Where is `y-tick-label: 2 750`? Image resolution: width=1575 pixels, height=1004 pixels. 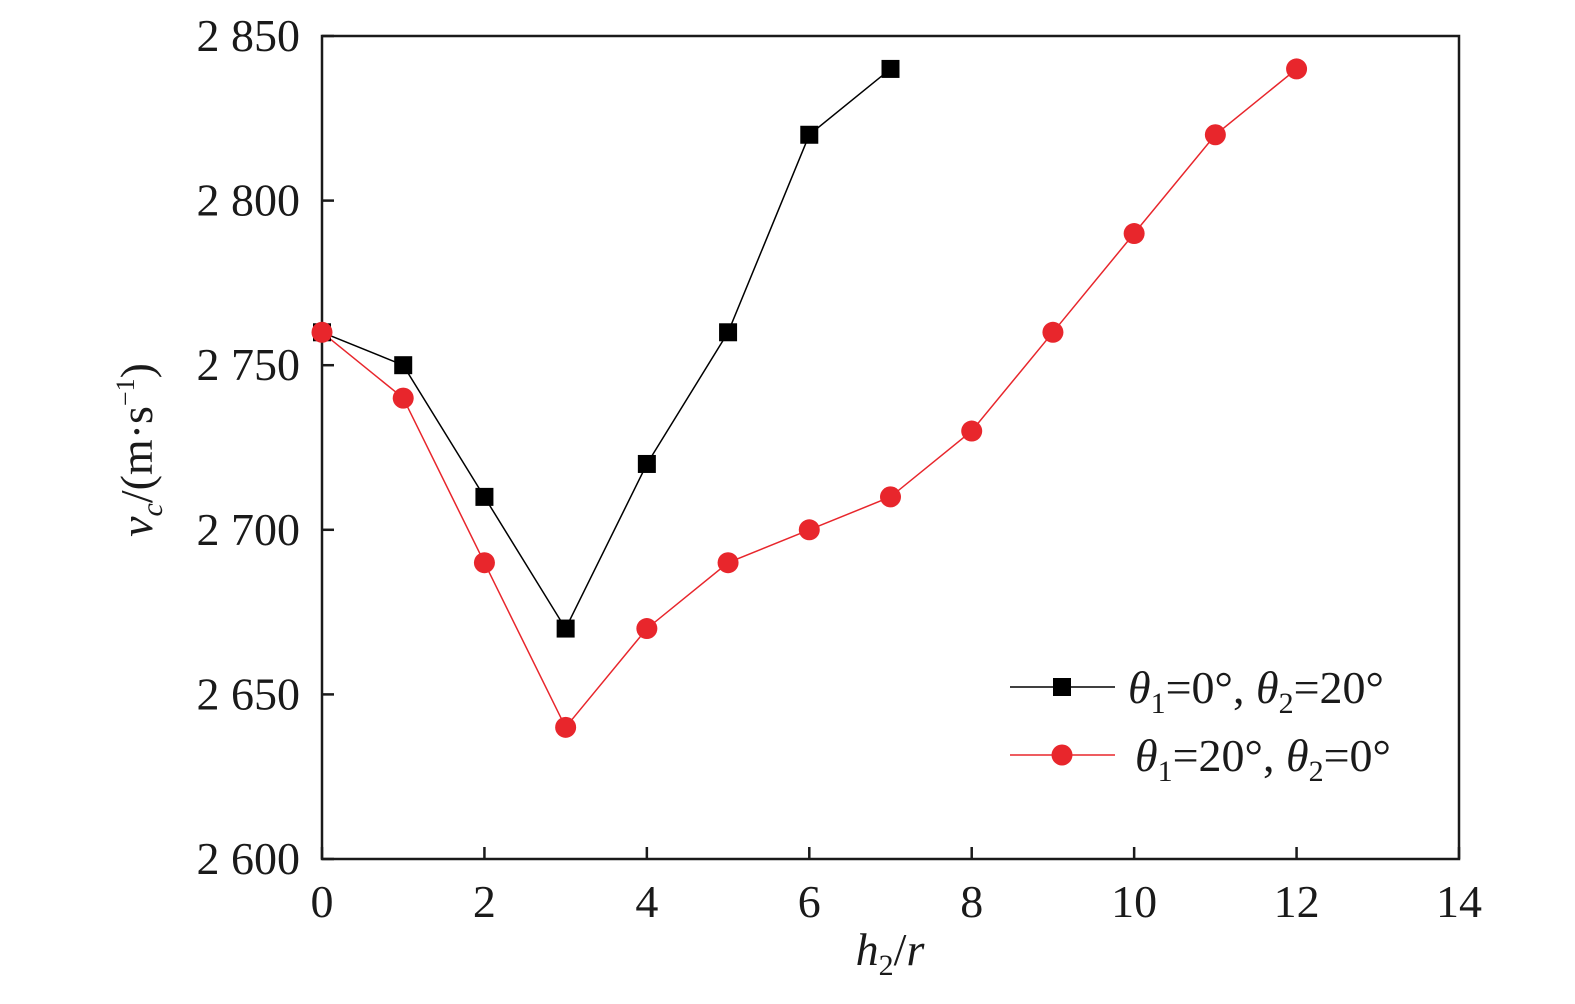
y-tick-label: 2 750 is located at coordinates (249, 364).